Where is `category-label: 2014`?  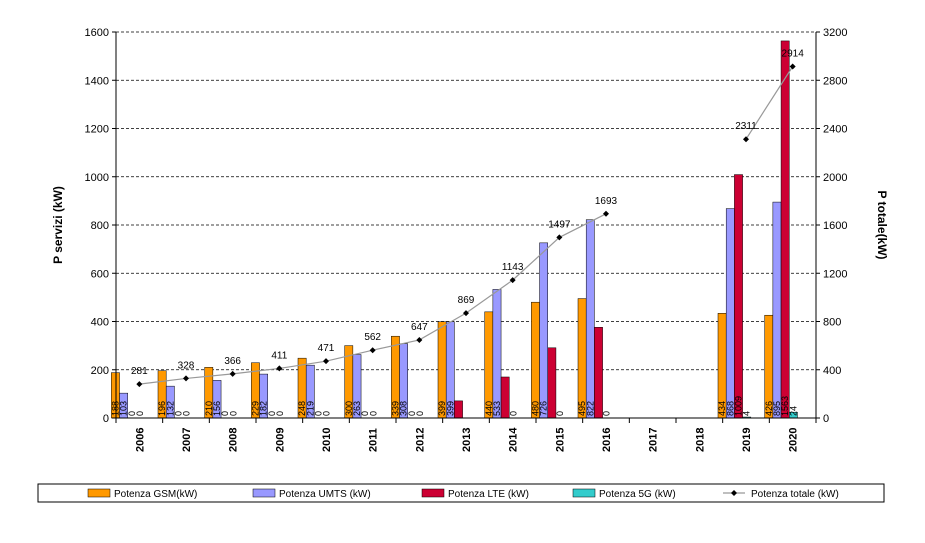
category-label: 2014 is located at coordinates (514, 439).